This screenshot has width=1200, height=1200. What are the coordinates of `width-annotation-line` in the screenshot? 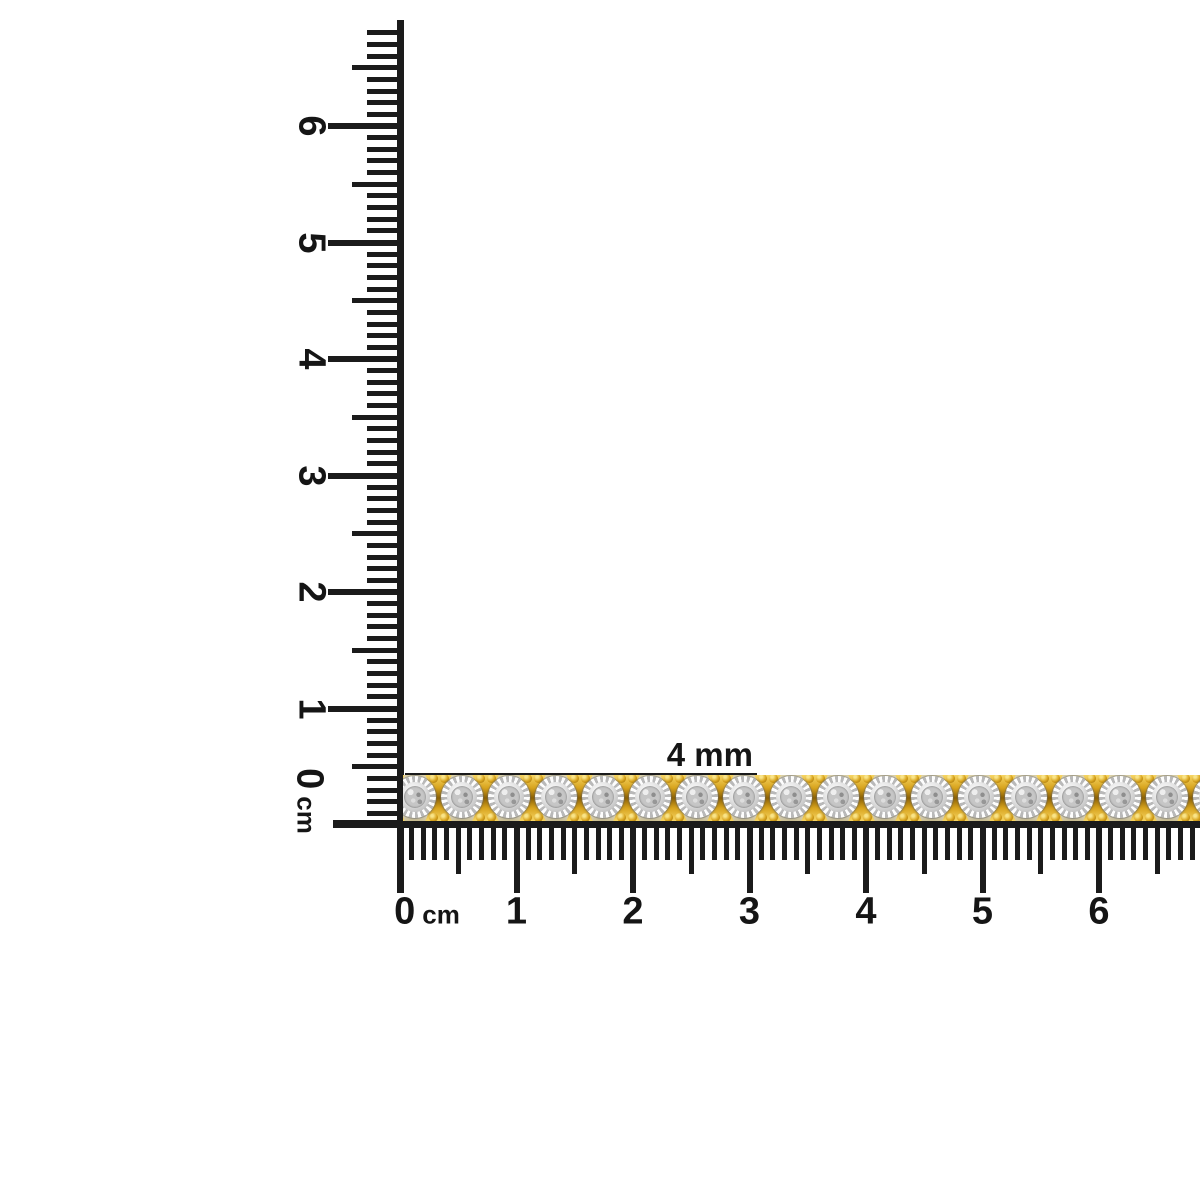 It's located at (581, 774).